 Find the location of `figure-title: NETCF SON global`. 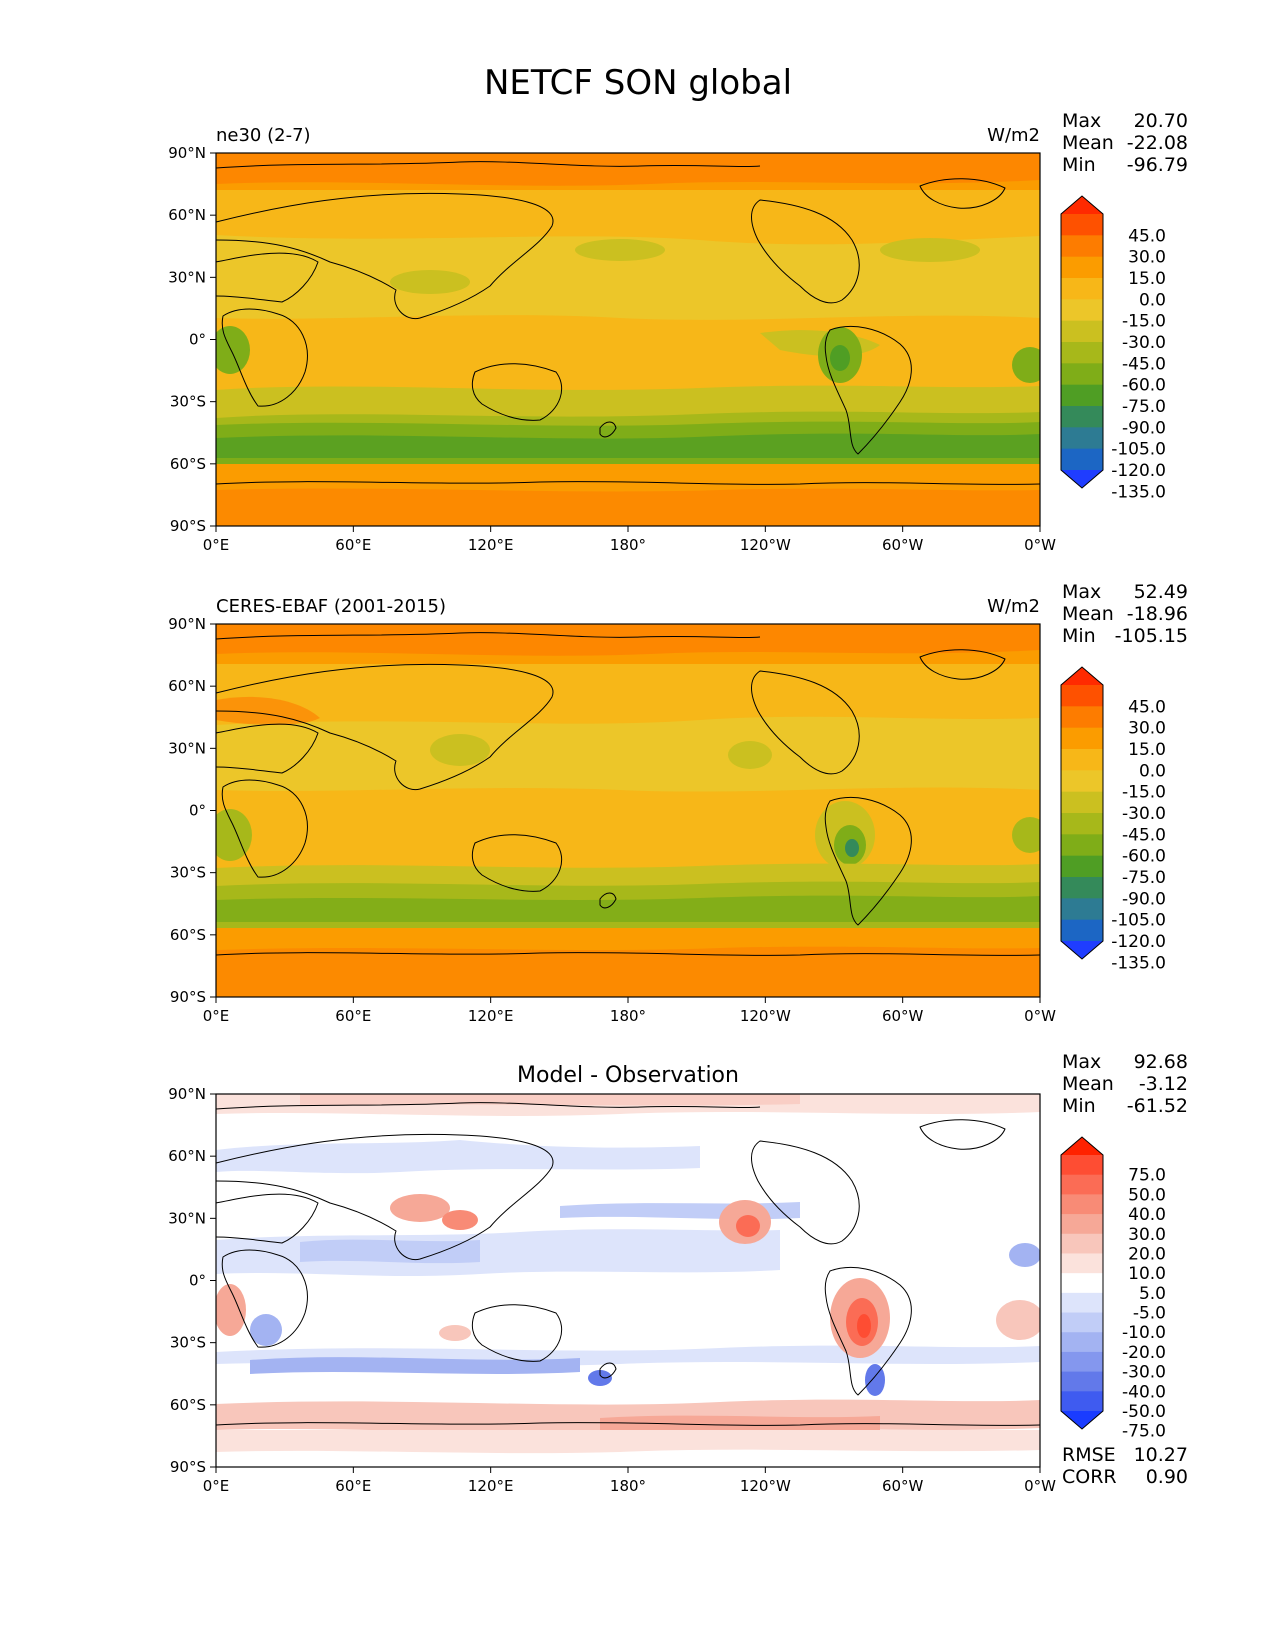

figure-title: NETCF SON global is located at coordinates (638, 83).